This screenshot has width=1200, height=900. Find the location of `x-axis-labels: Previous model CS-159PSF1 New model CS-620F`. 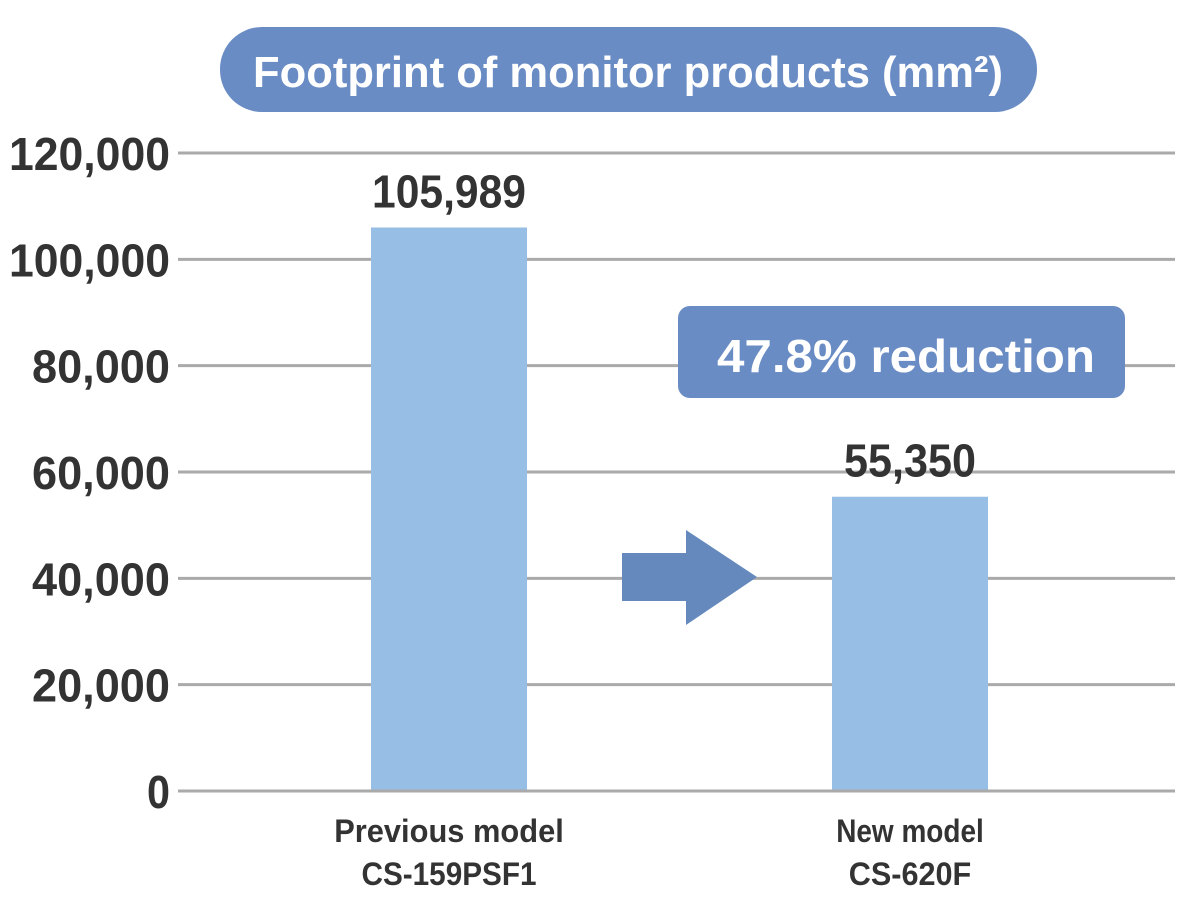

x-axis-labels: Previous model CS-159PSF1 New model CS-620F is located at coordinates (659, 852).